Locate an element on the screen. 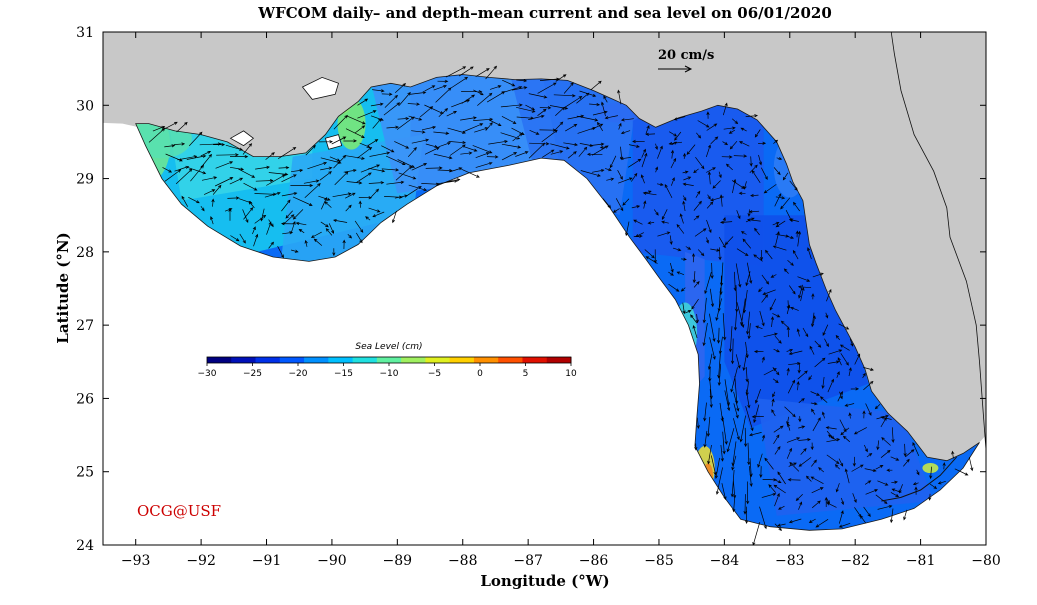 This screenshot has width=1037, height=605. scale-vector-arrowhead is located at coordinates (688, 69).